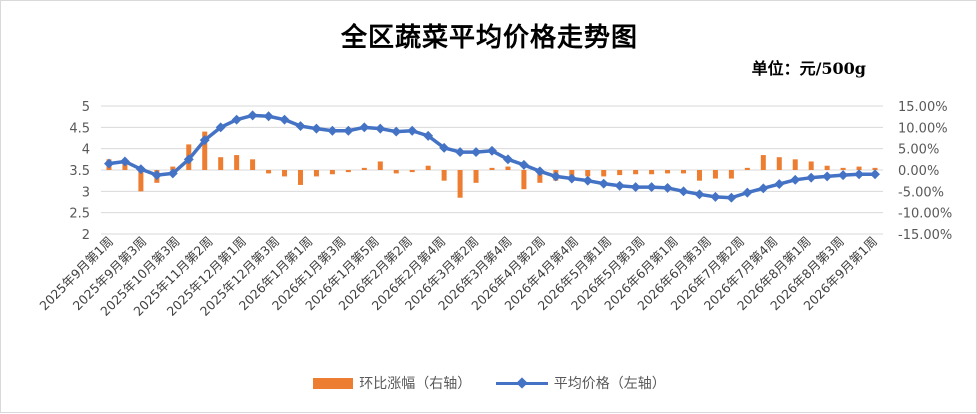 Image resolution: width=977 pixels, height=414 pixels. What do you see at coordinates (79, 171) in the screenshot?
I see `y-left-tick-label: 3.5` at bounding box center [79, 171].